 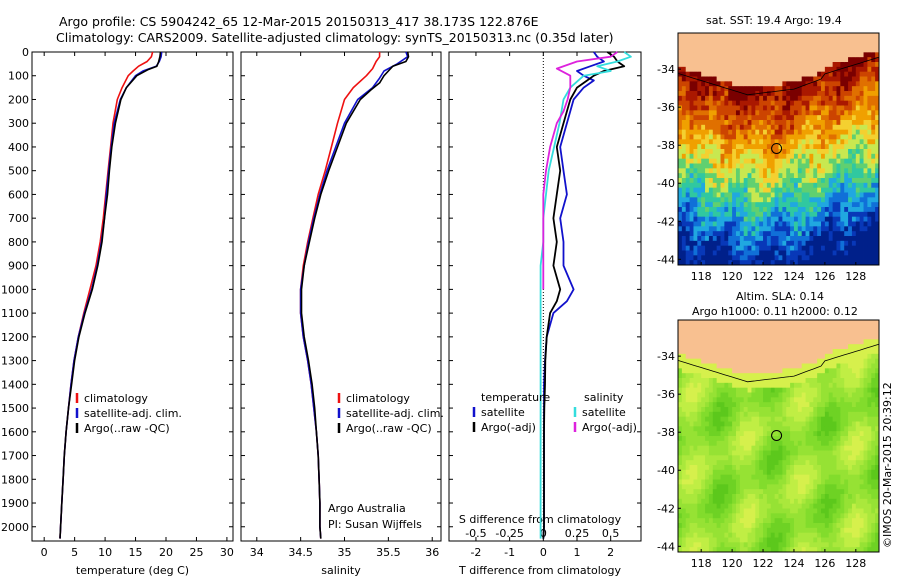 What do you see at coordinates (378, 398) in the screenshot?
I see `legend-label: climatology` at bounding box center [378, 398].